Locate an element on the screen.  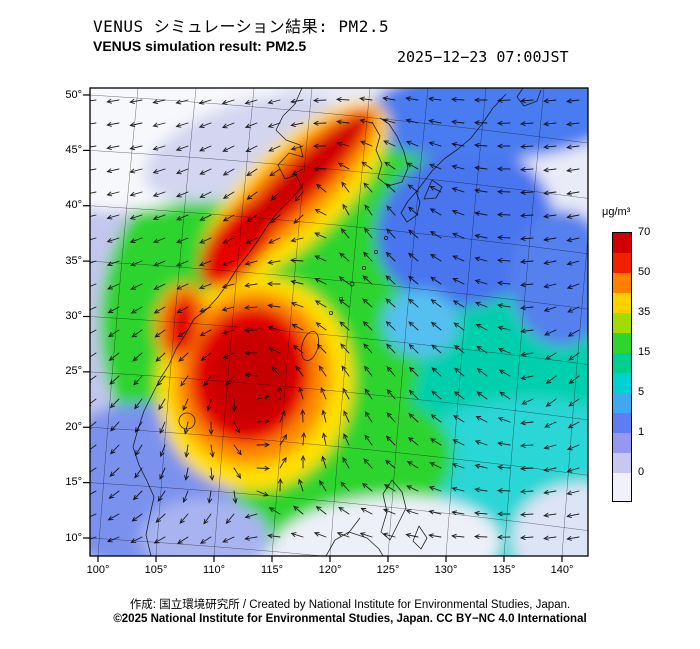
colorbar-tick-label: 15 is located at coordinates (644, 351).